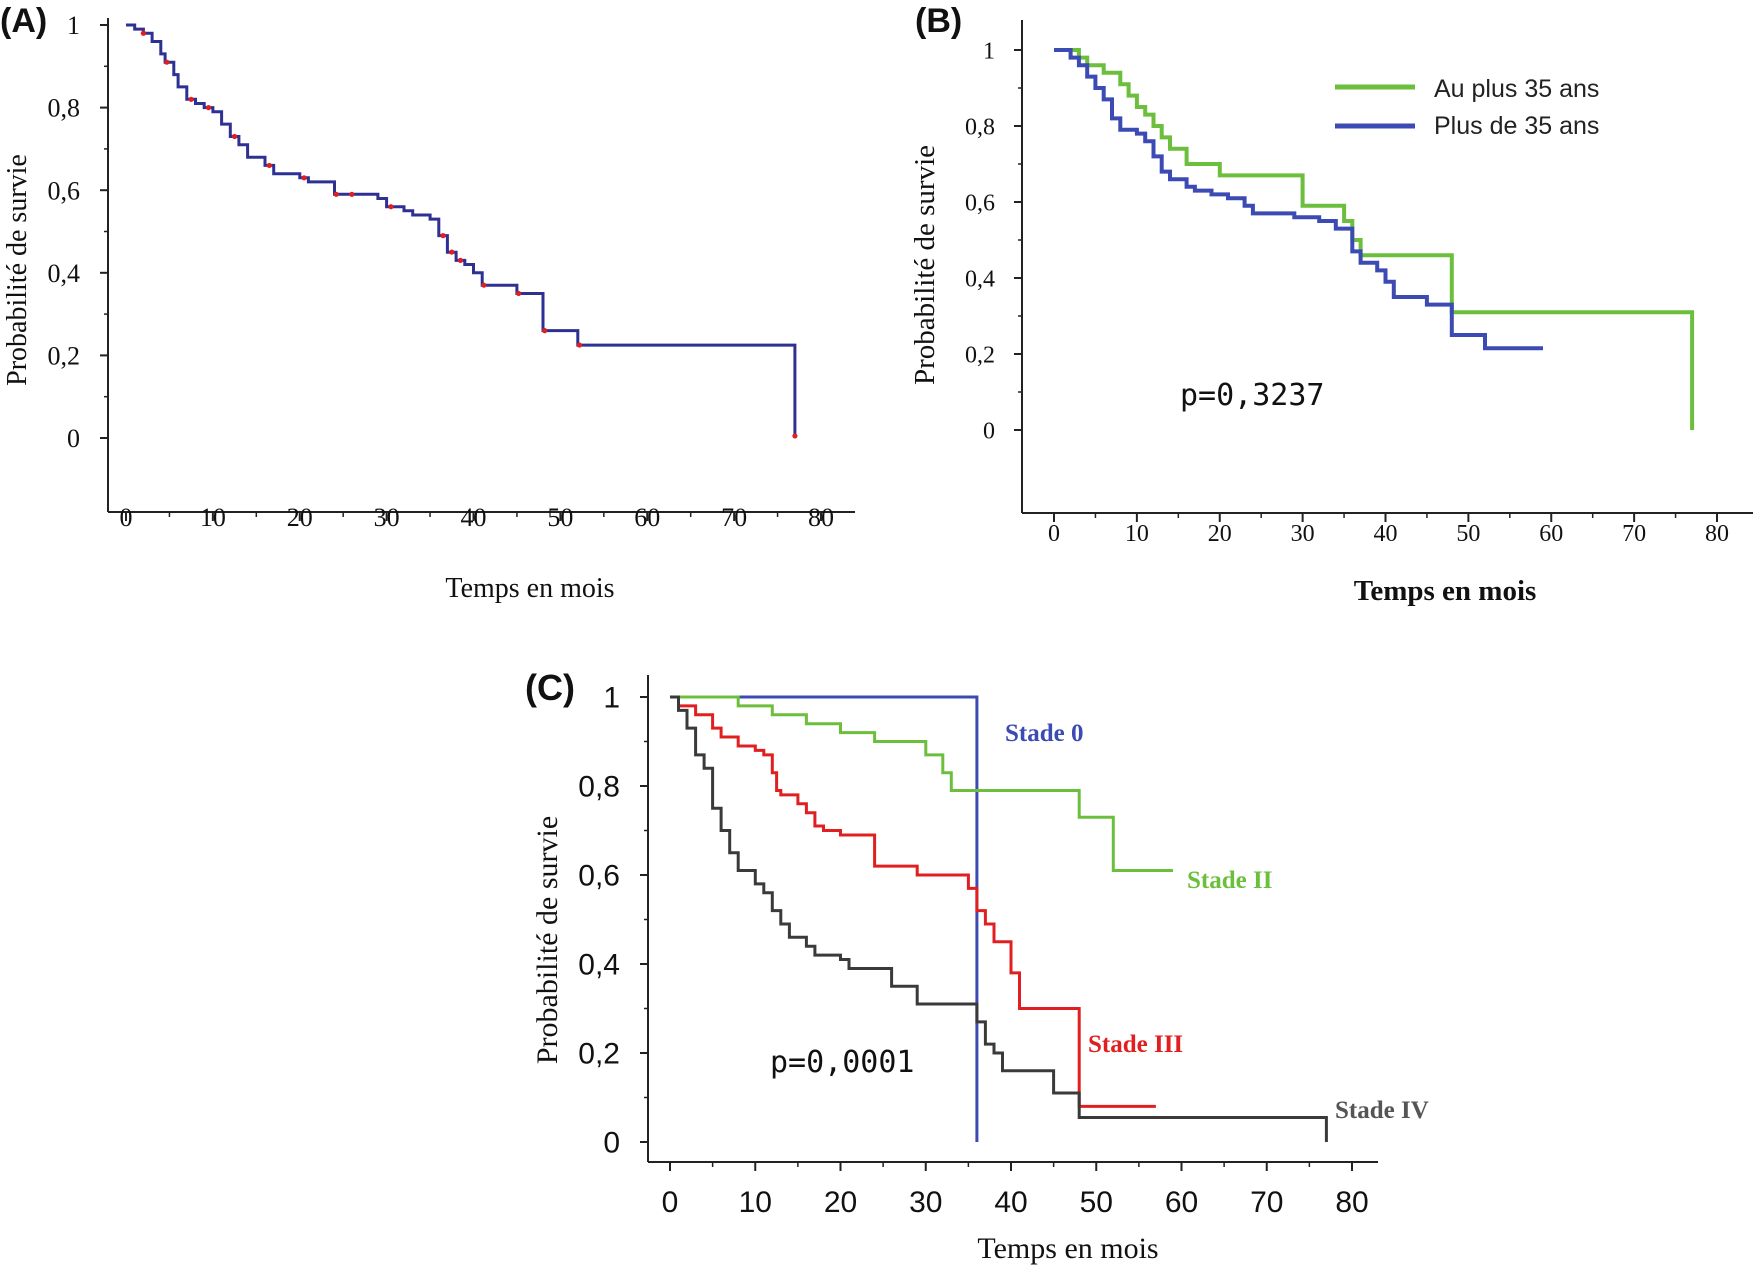 The height and width of the screenshot is (1267, 1756). What do you see at coordinates (17, 270) in the screenshot?
I see `panel-a-y-label: Probabilité de survie` at bounding box center [17, 270].